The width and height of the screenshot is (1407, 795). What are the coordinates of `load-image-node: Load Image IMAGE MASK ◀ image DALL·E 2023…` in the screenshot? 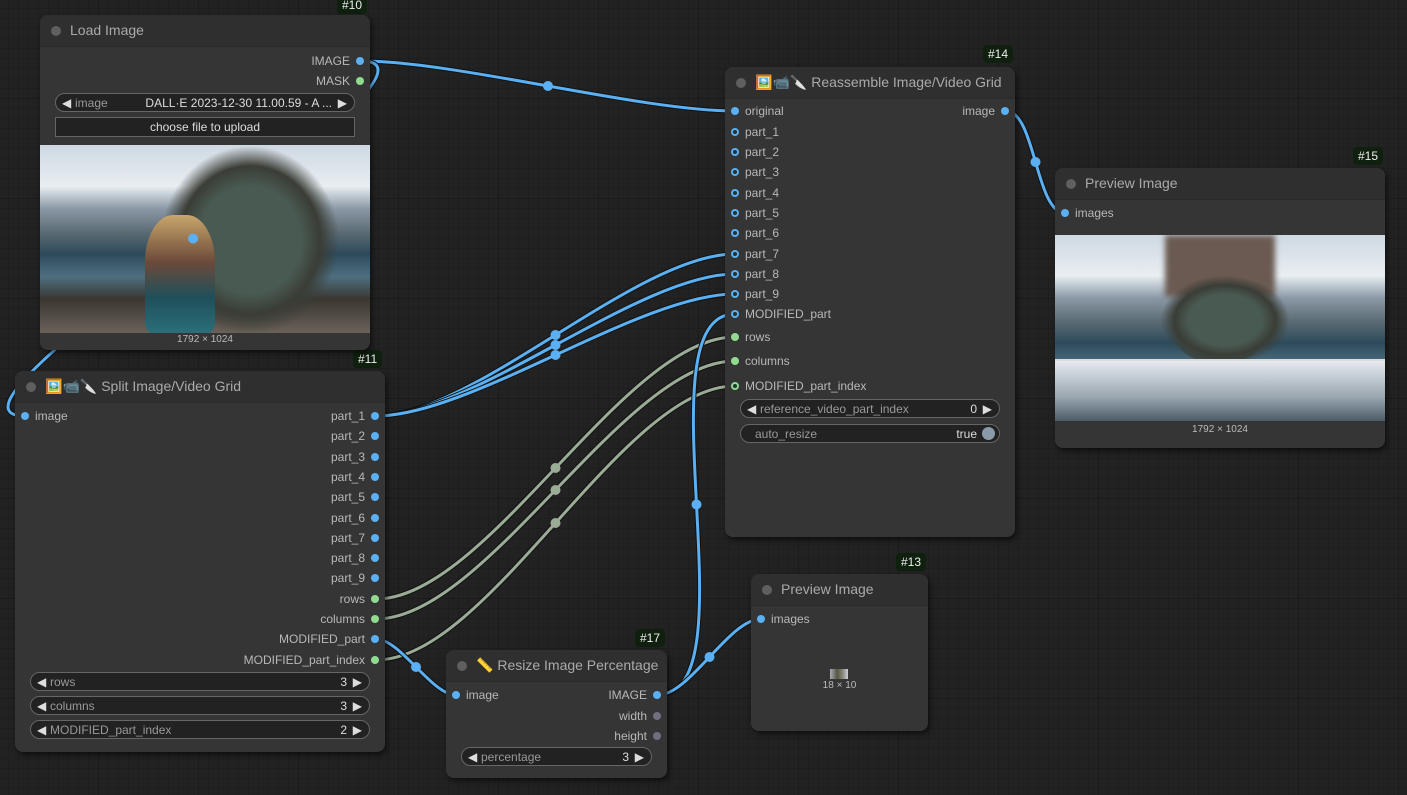 It's located at (205, 182).